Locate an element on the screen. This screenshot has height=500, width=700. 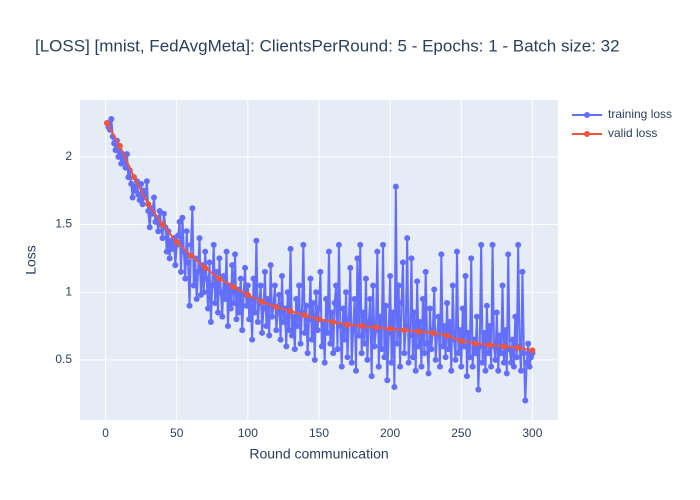
x-tick-label: 300 is located at coordinates (532, 433).